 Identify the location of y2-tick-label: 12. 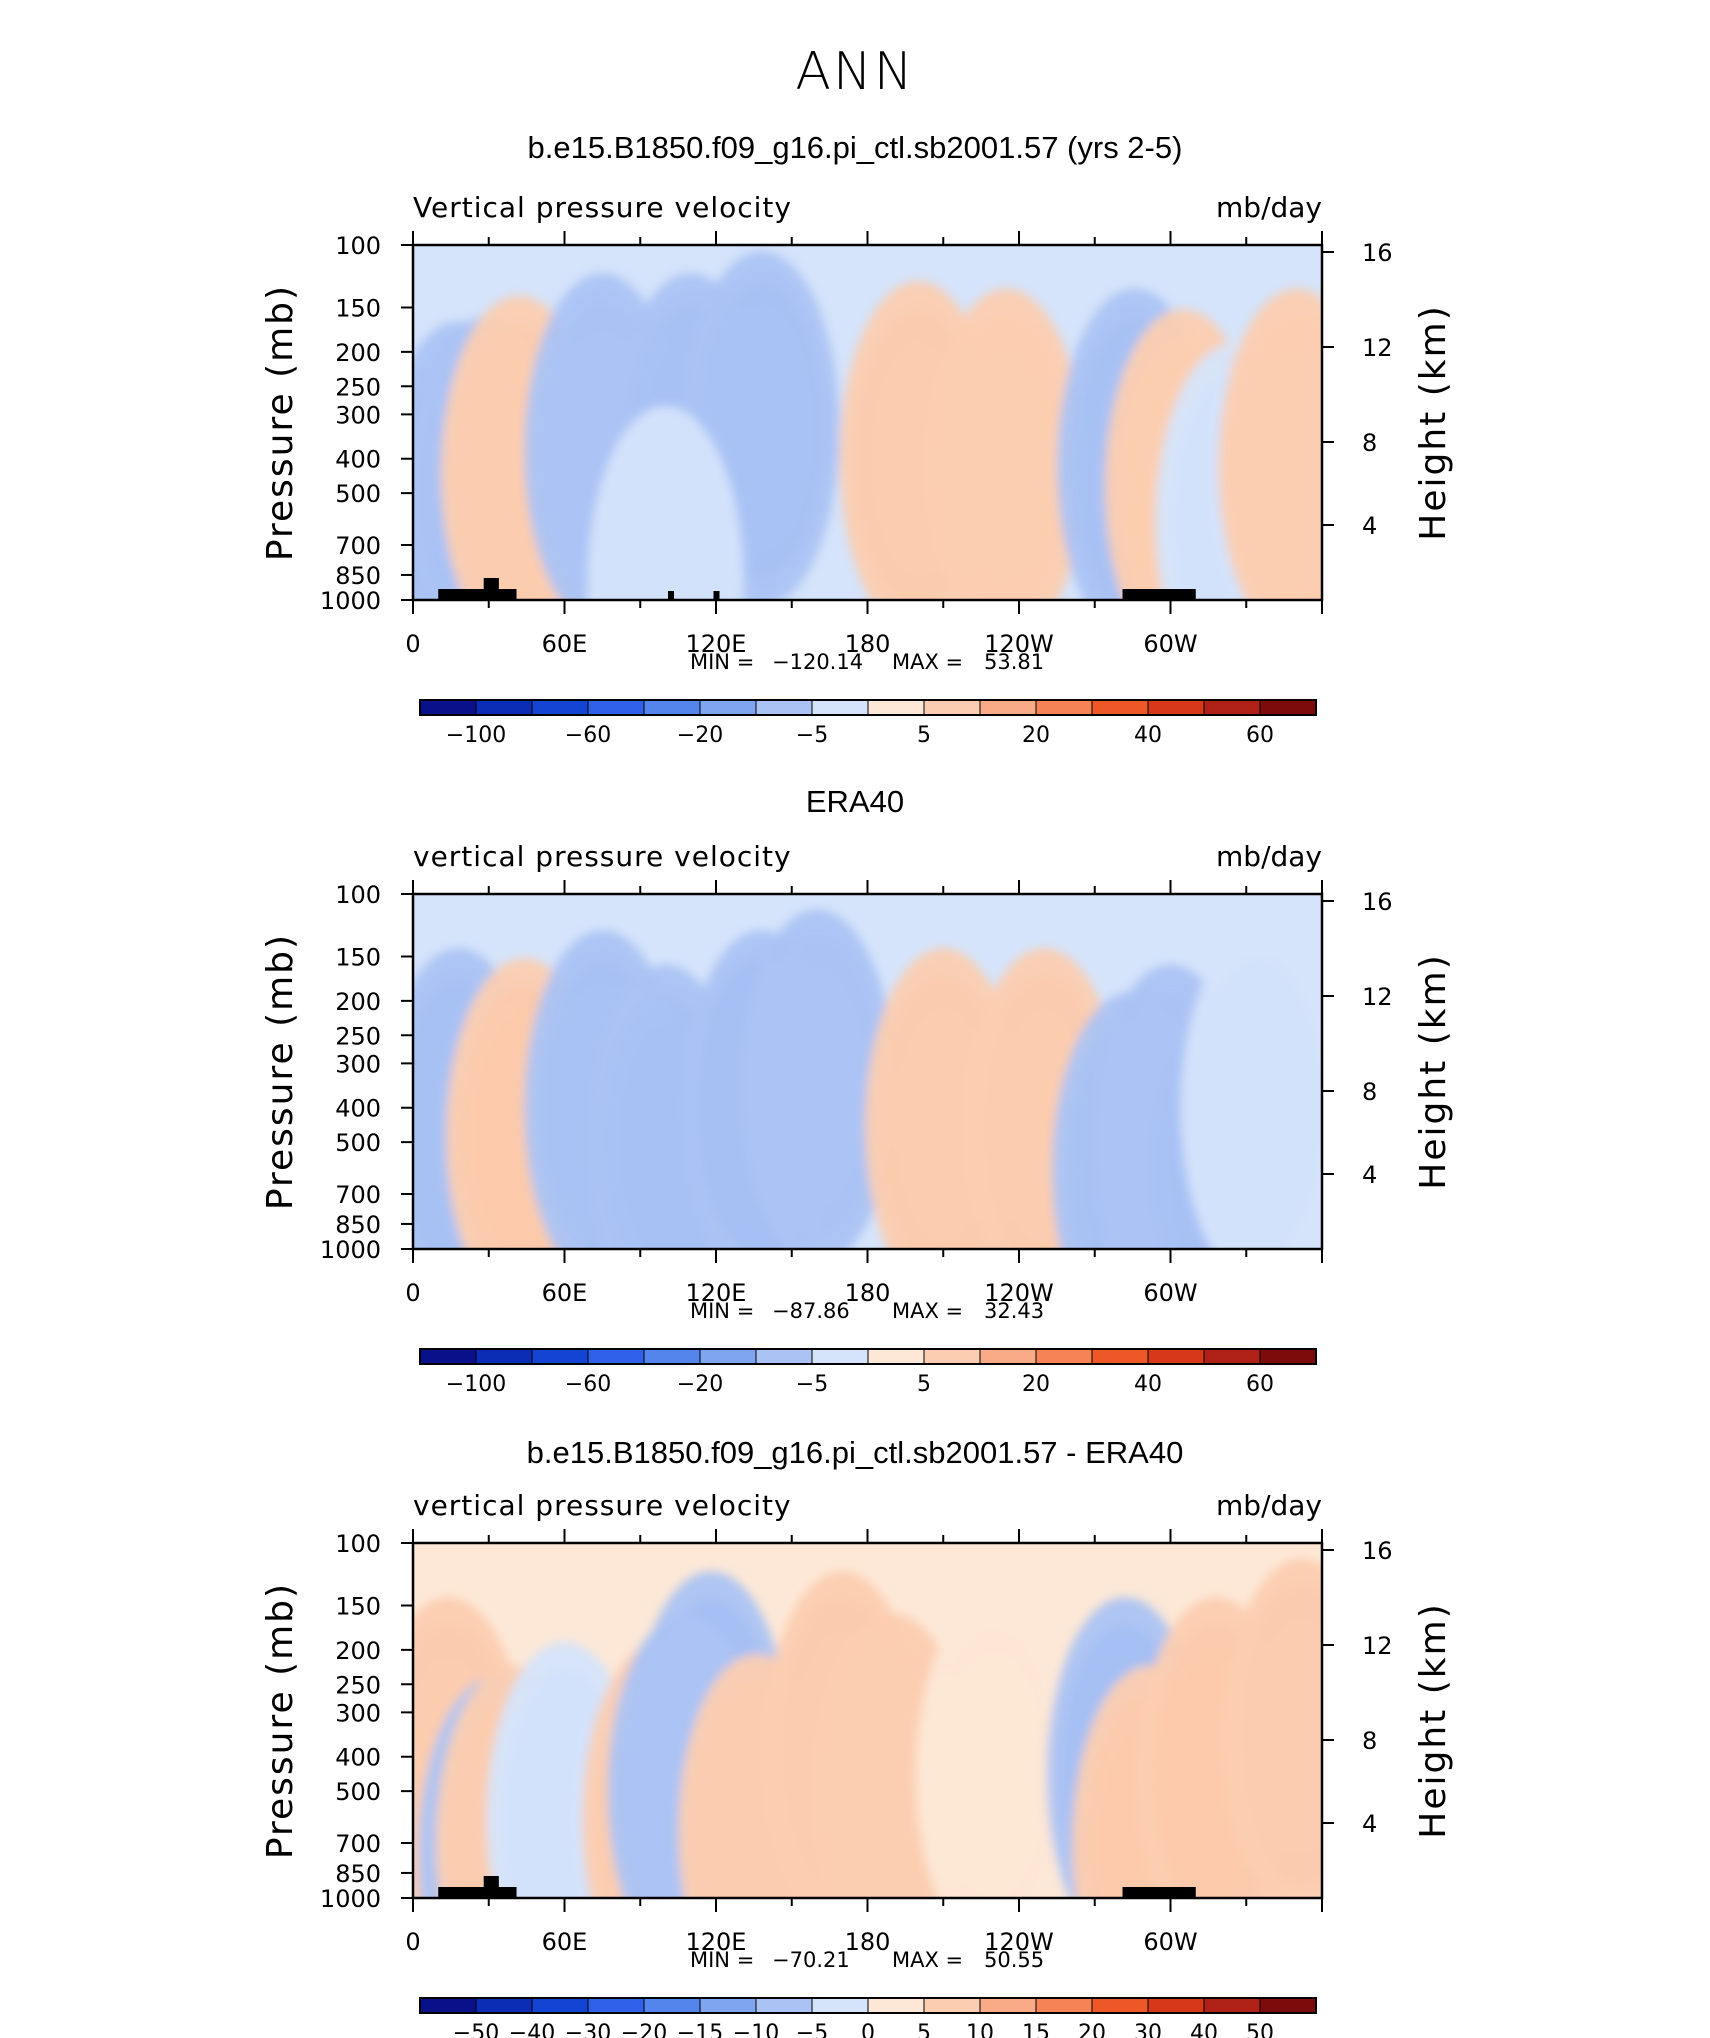
(1377, 997).